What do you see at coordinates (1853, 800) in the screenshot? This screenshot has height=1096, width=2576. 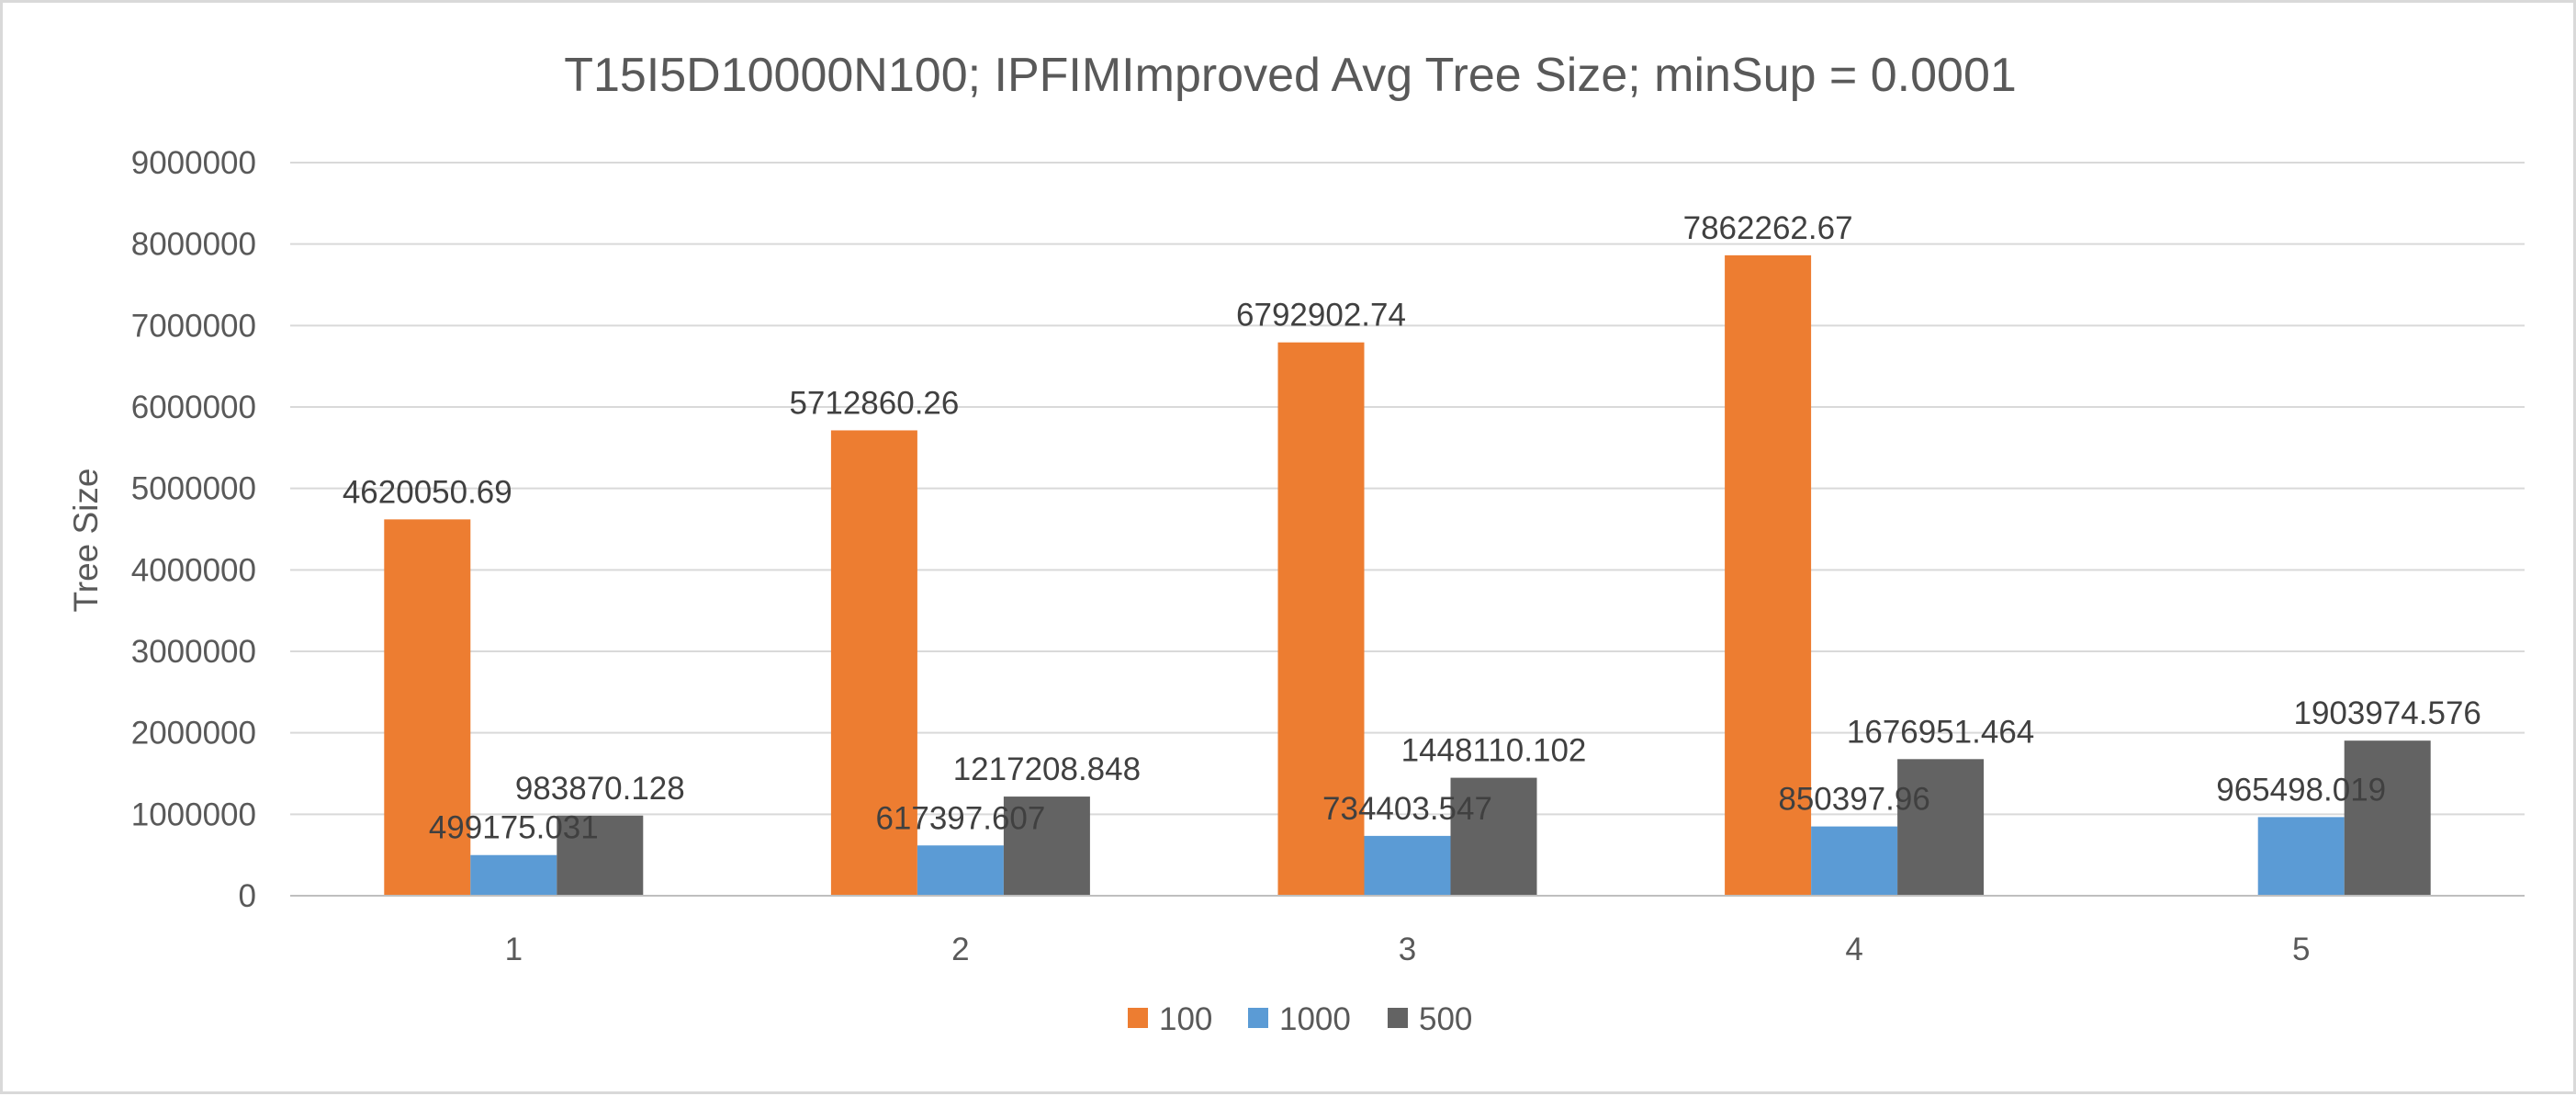 I see `data-label: 850397.96` at bounding box center [1853, 800].